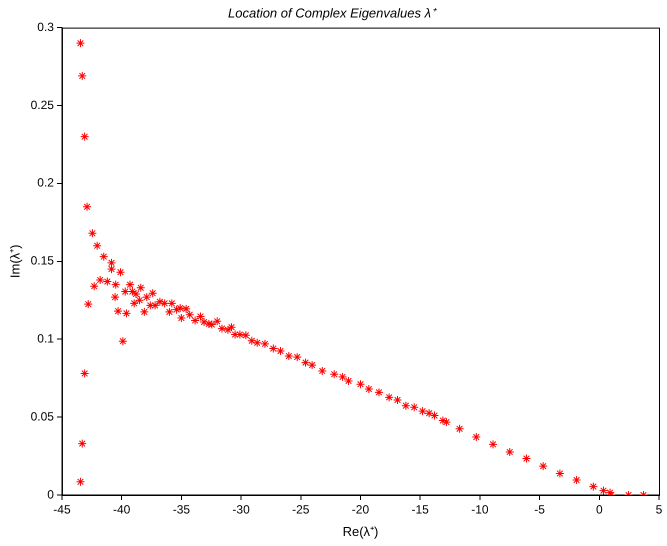  I want to click on x-tick-label: -40, so click(121, 509).